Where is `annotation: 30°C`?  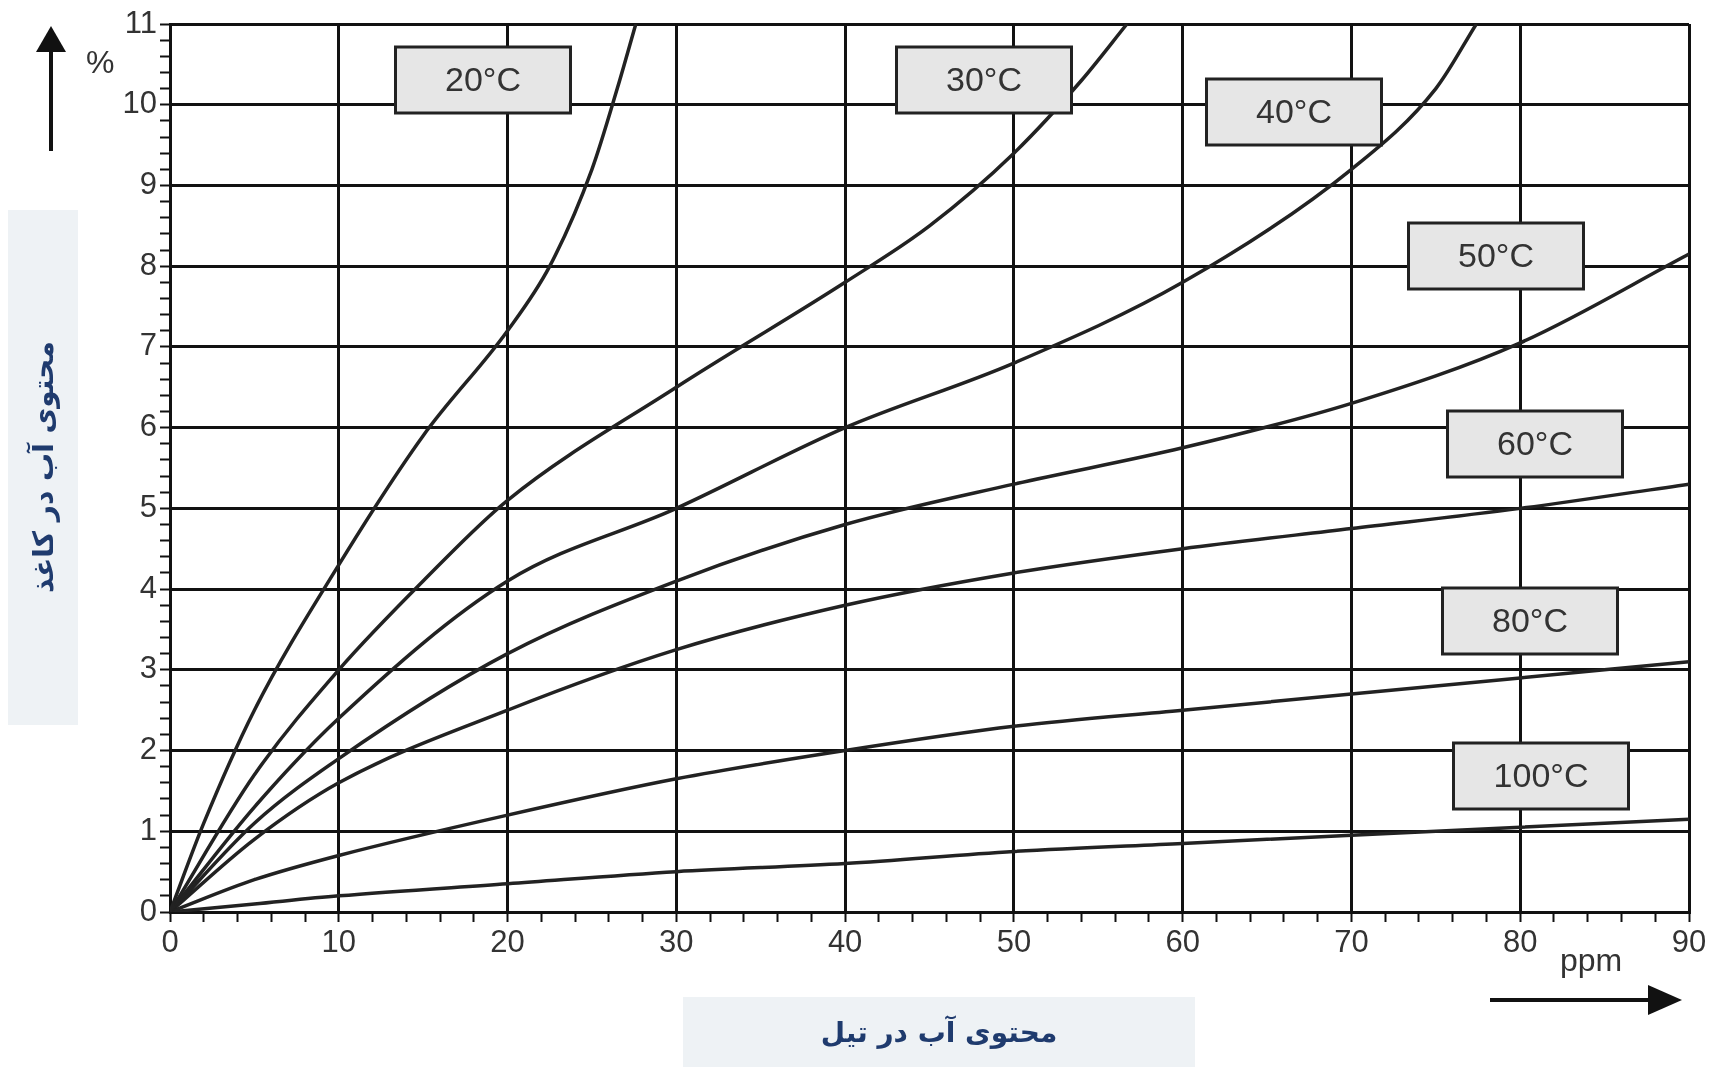
annotation: 30°C is located at coordinates (984, 79).